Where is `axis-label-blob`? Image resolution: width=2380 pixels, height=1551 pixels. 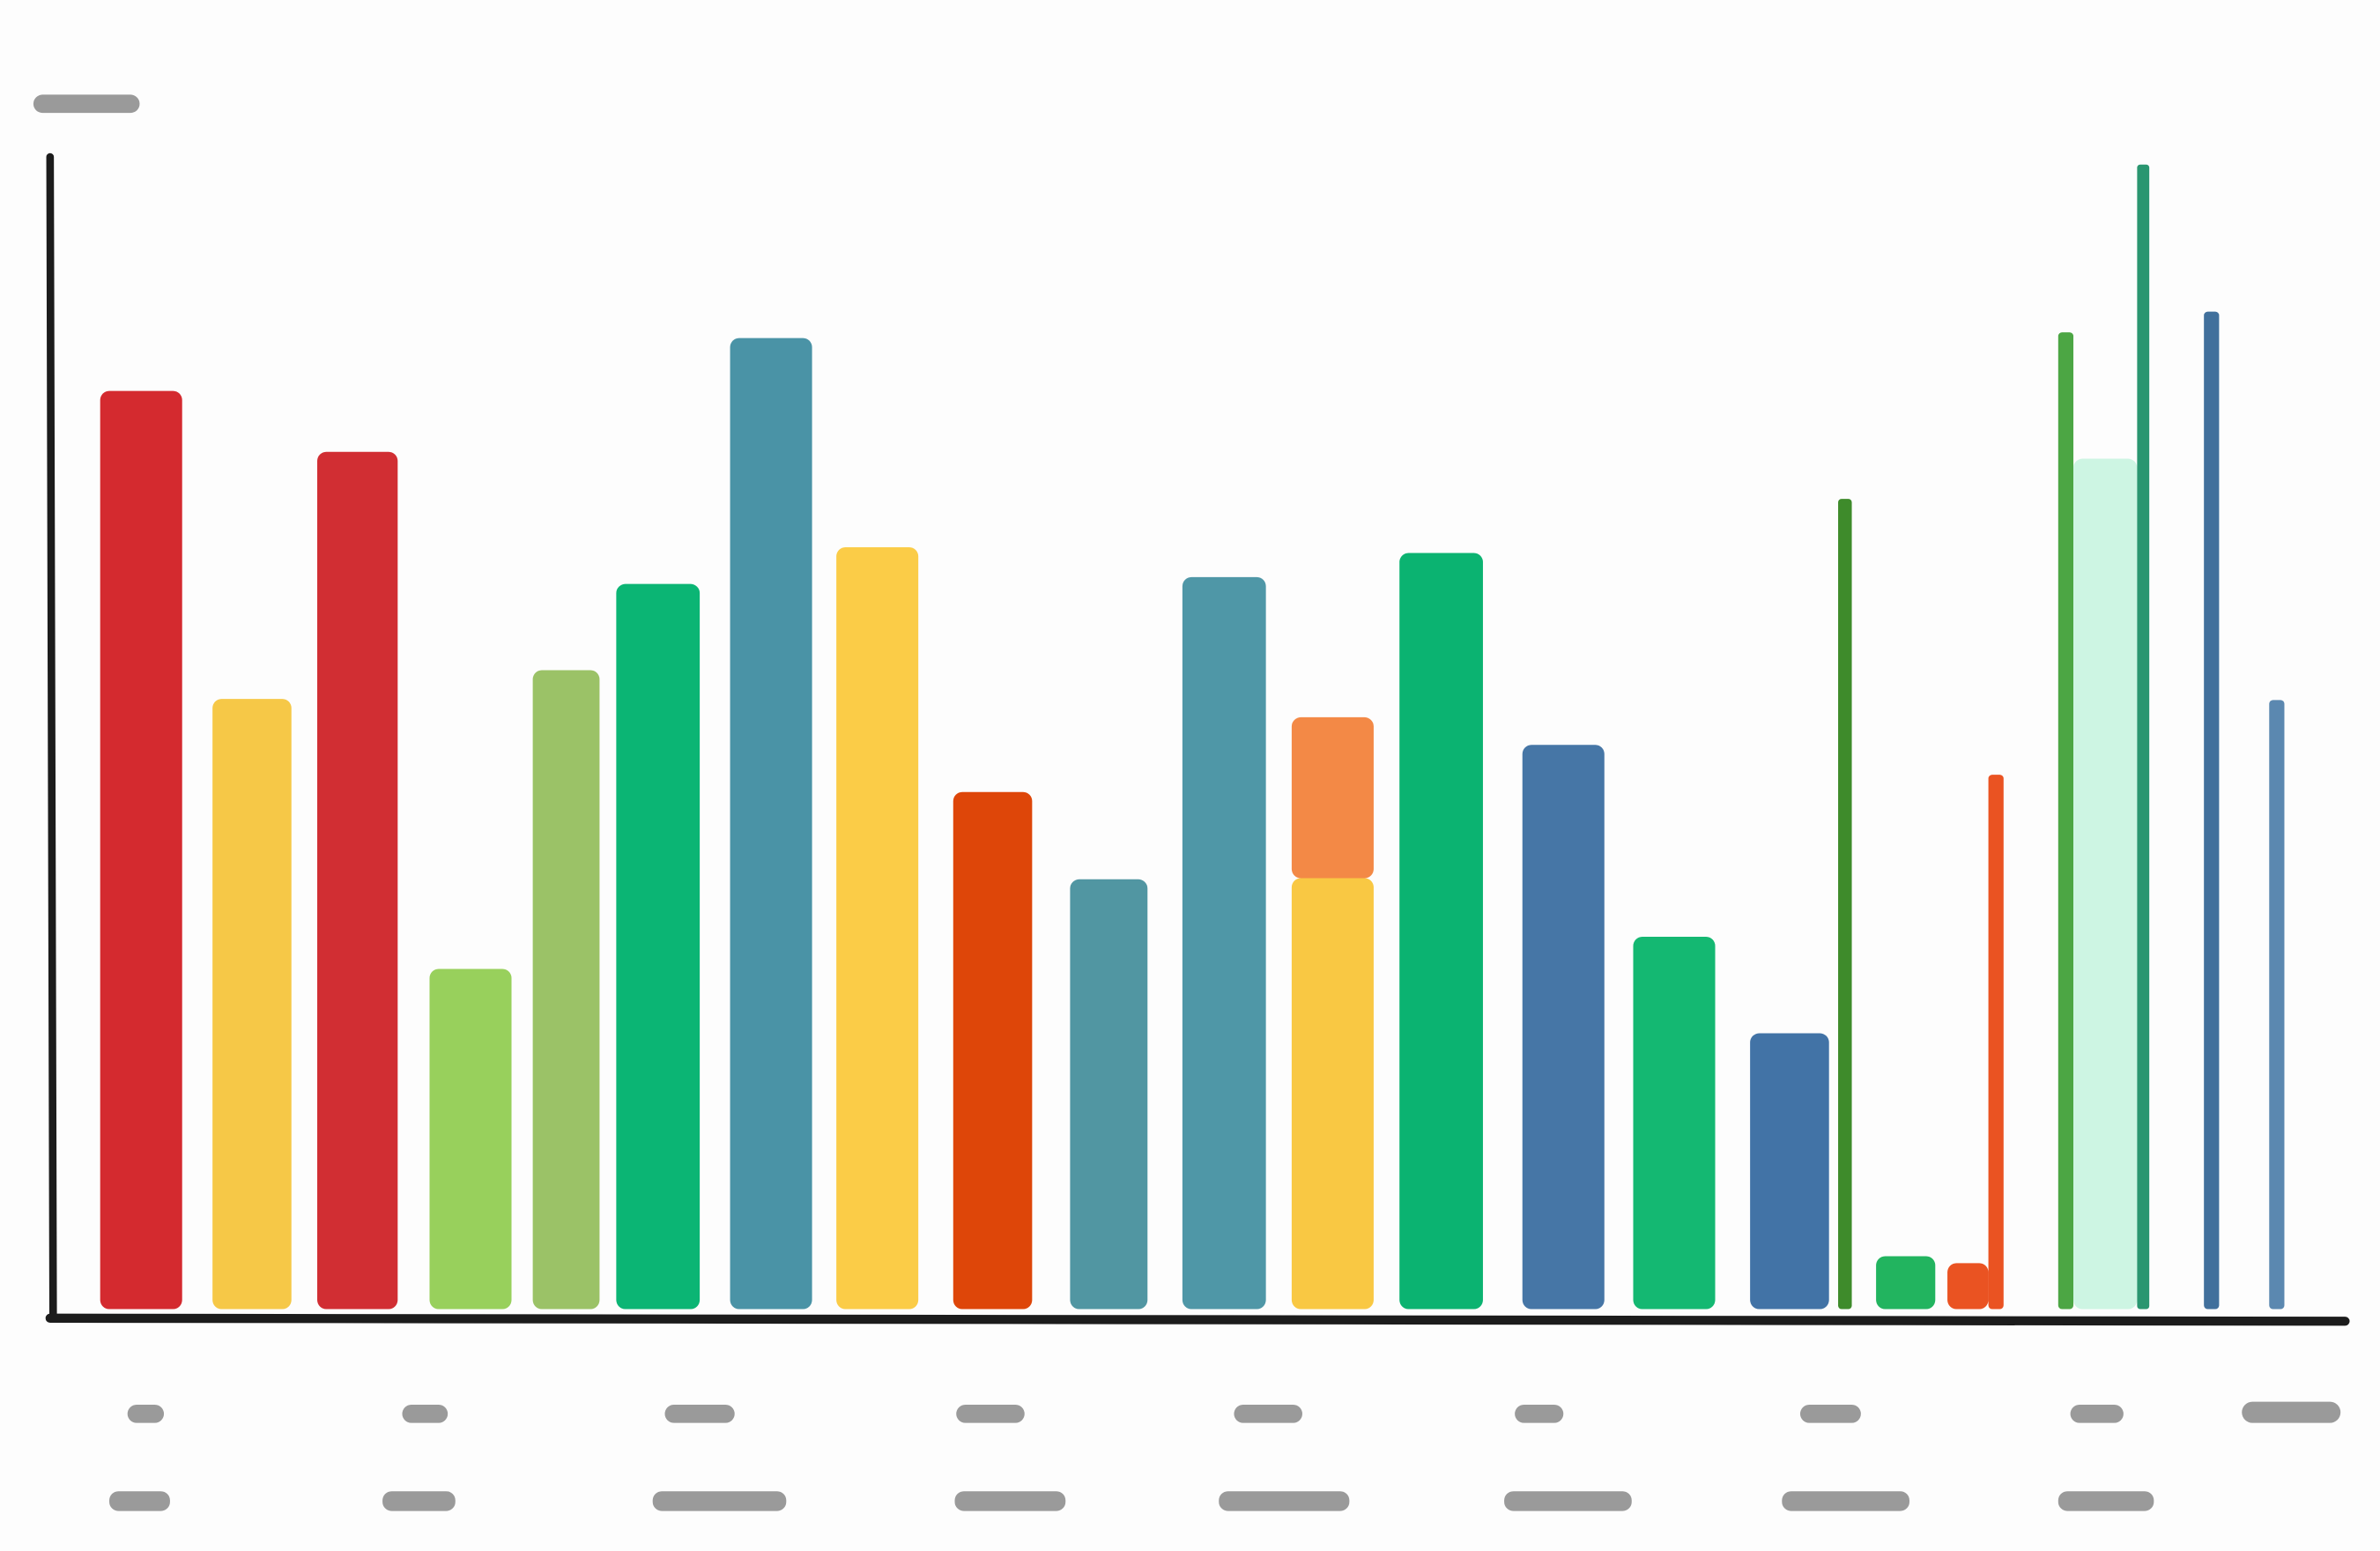 axis-label-blob is located at coordinates (86, 104).